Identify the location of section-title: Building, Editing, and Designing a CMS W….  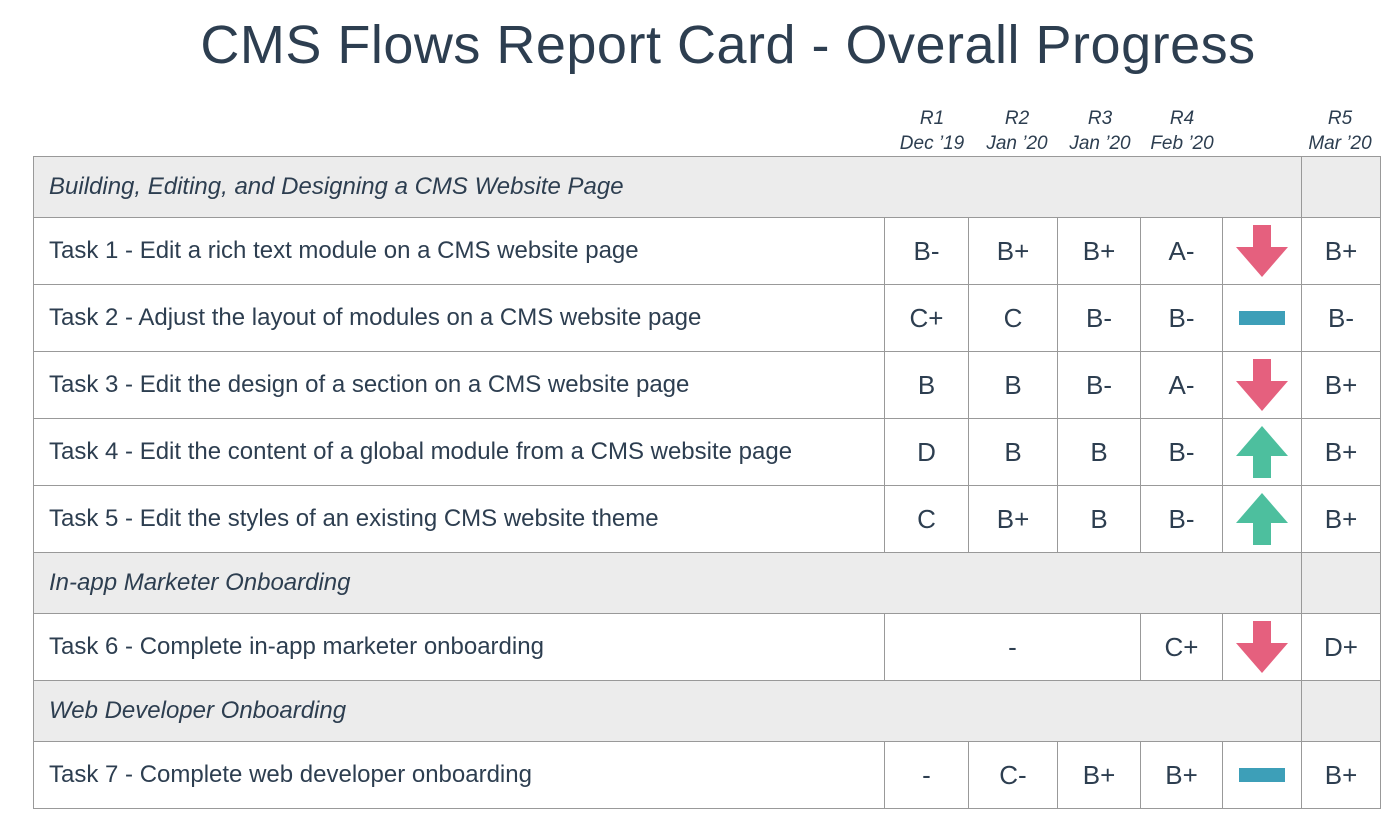
(667, 187).